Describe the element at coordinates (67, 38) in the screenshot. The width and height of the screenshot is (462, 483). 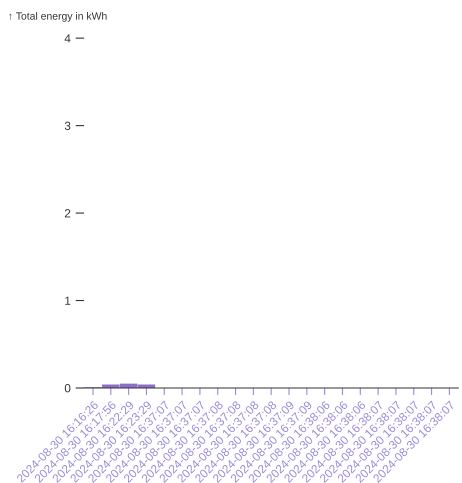
I see `y-tick-label: 4` at that location.